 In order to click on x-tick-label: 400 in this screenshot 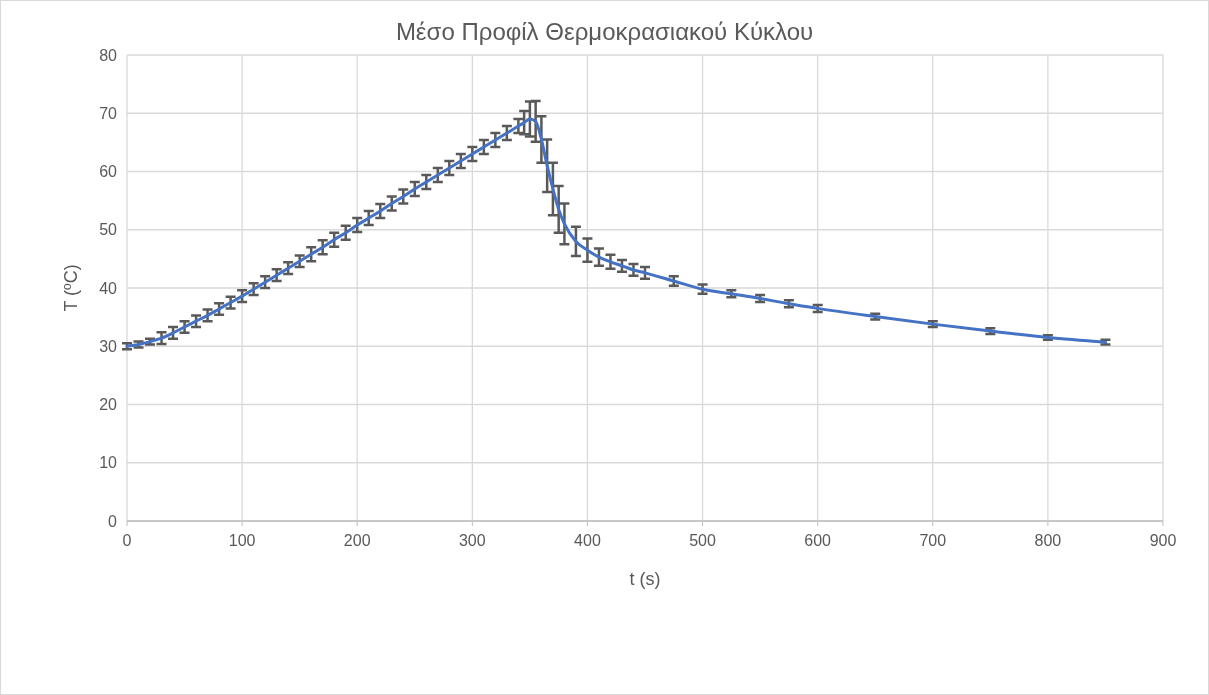, I will do `click(587, 540)`.